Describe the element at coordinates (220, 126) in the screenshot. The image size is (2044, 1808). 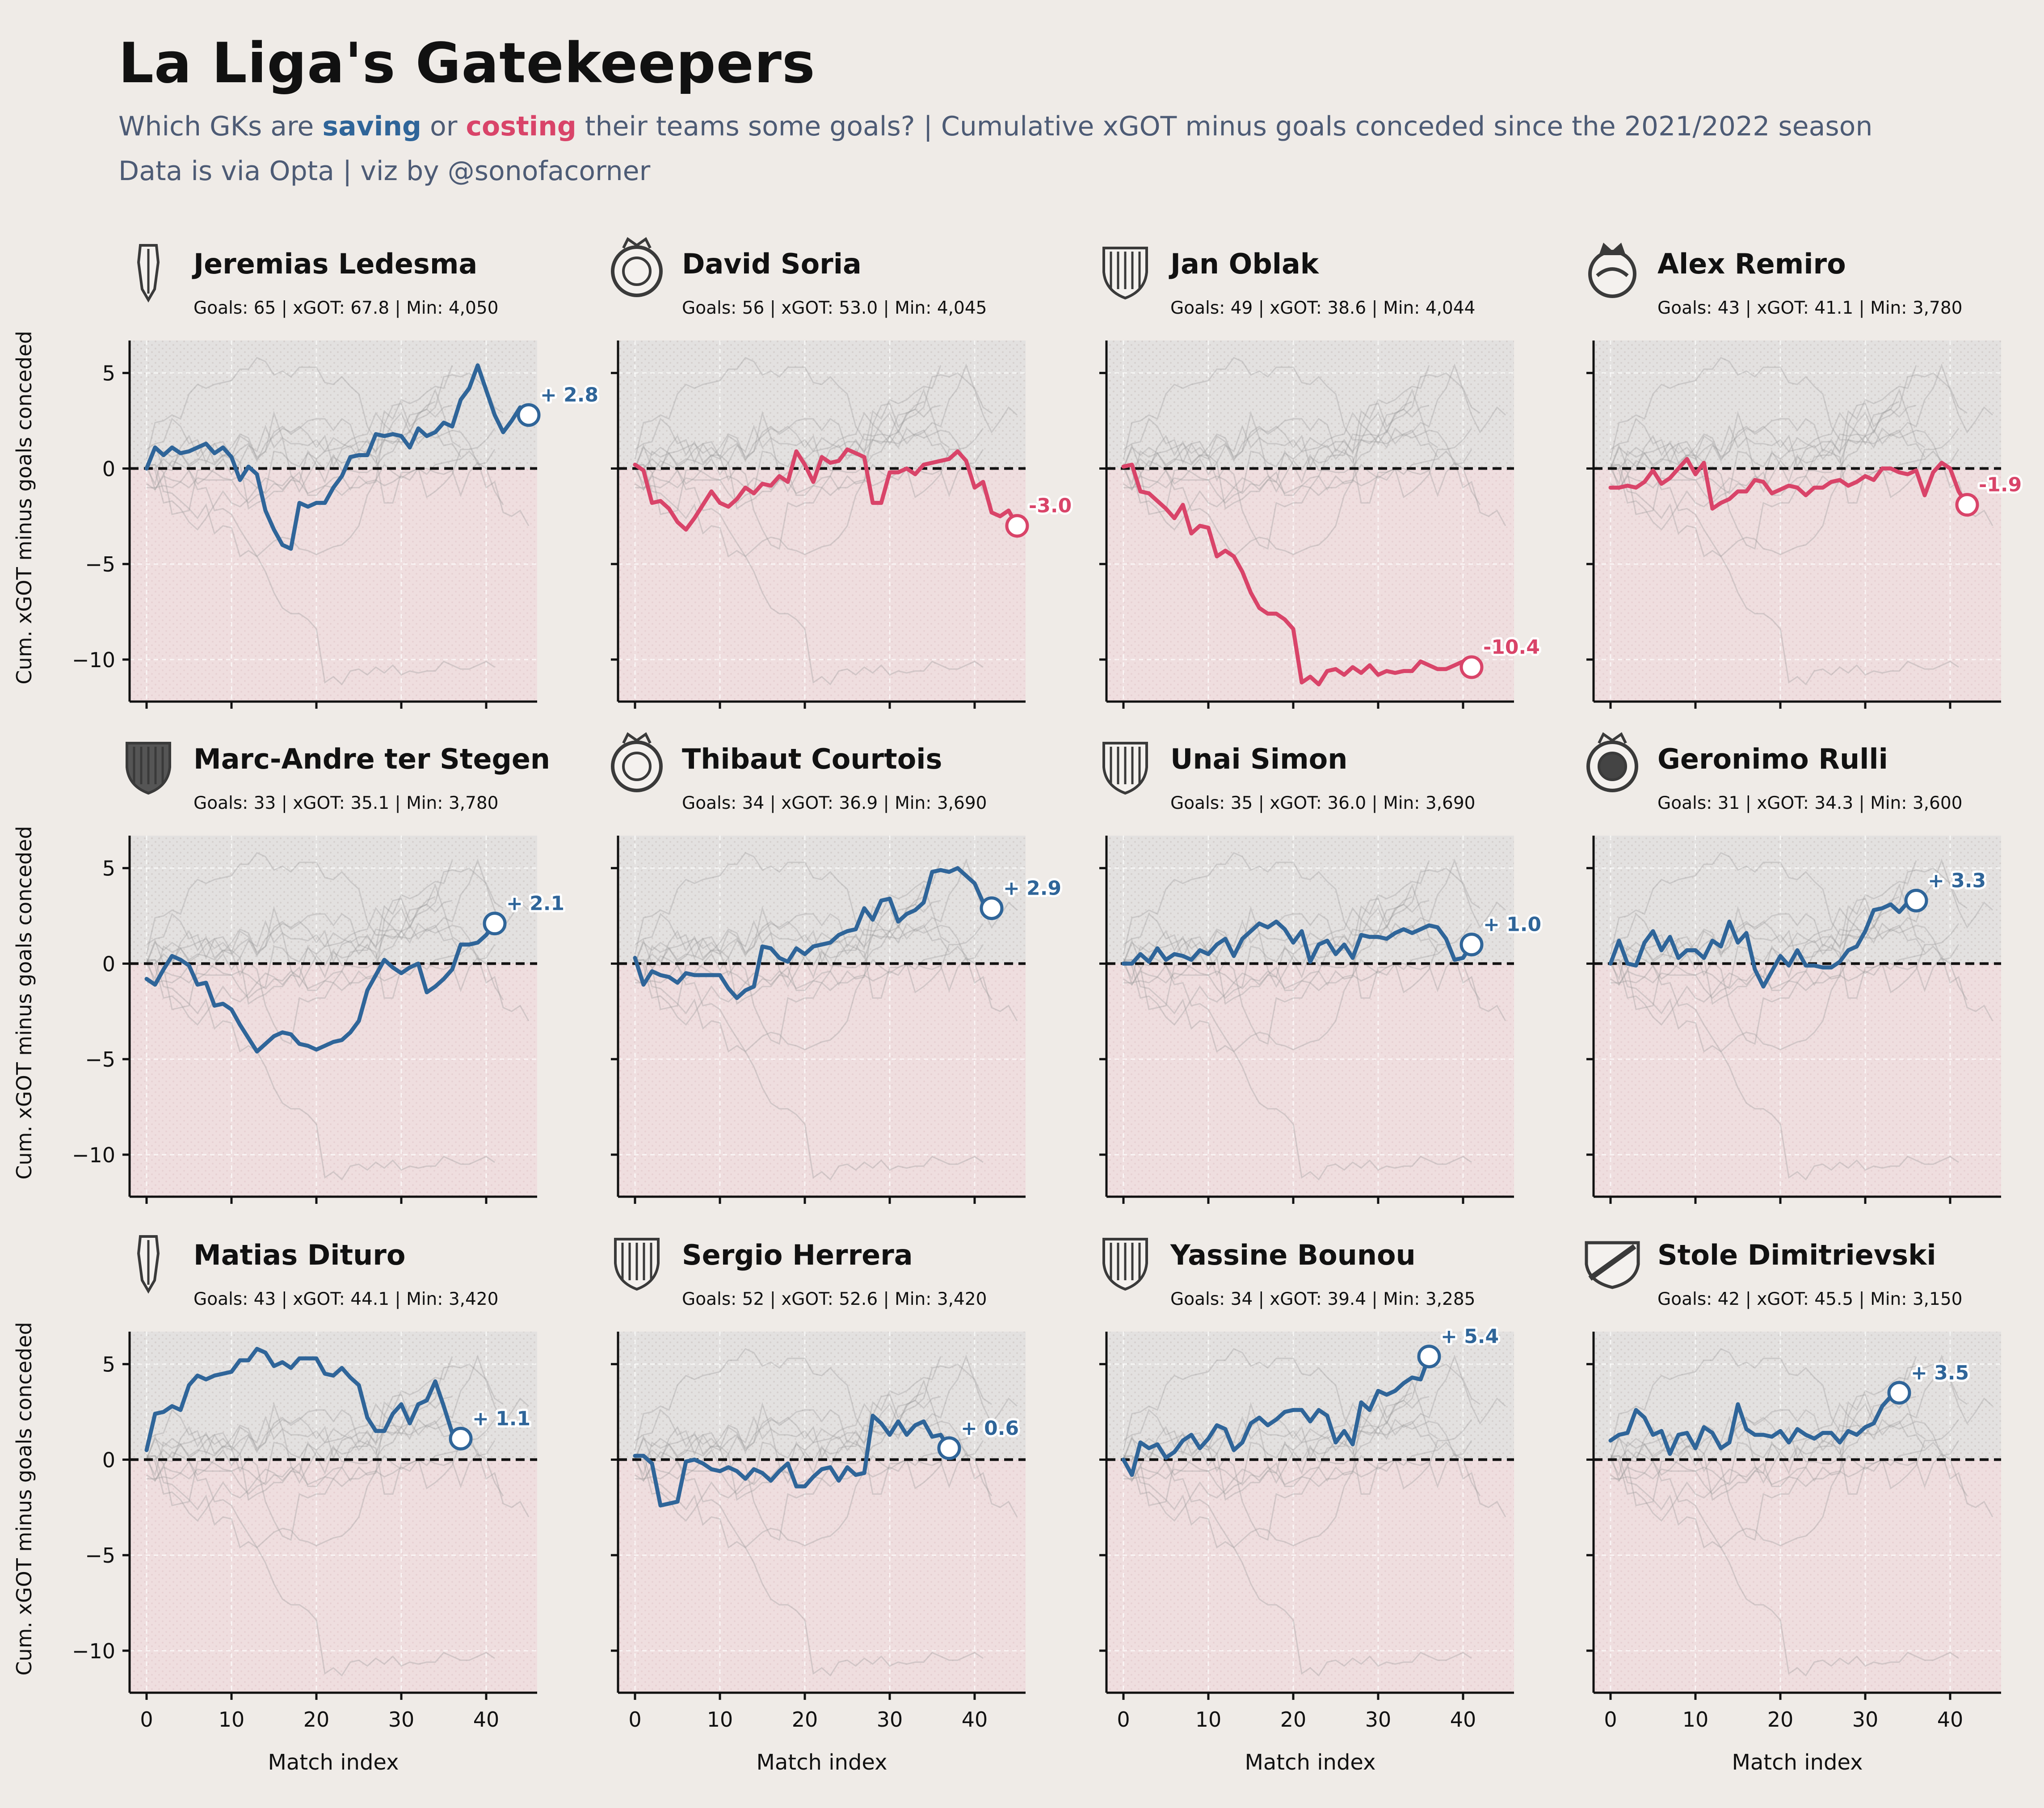
I see `subtitle-prefix: Which GKs are` at that location.